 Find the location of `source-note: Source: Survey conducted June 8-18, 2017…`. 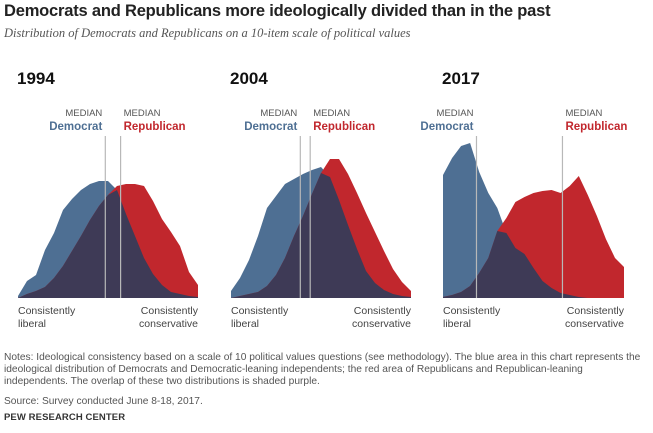

source-note: Source: Survey conducted June 8-18, 2017… is located at coordinates (103, 401).